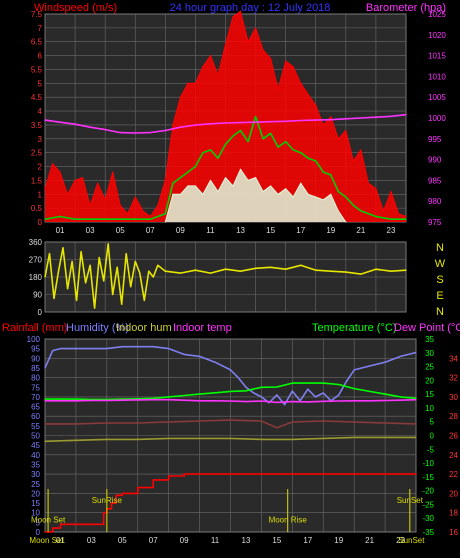 The height and width of the screenshot is (558, 460). I want to click on humidity-y-tick: 30, so click(35, 474).